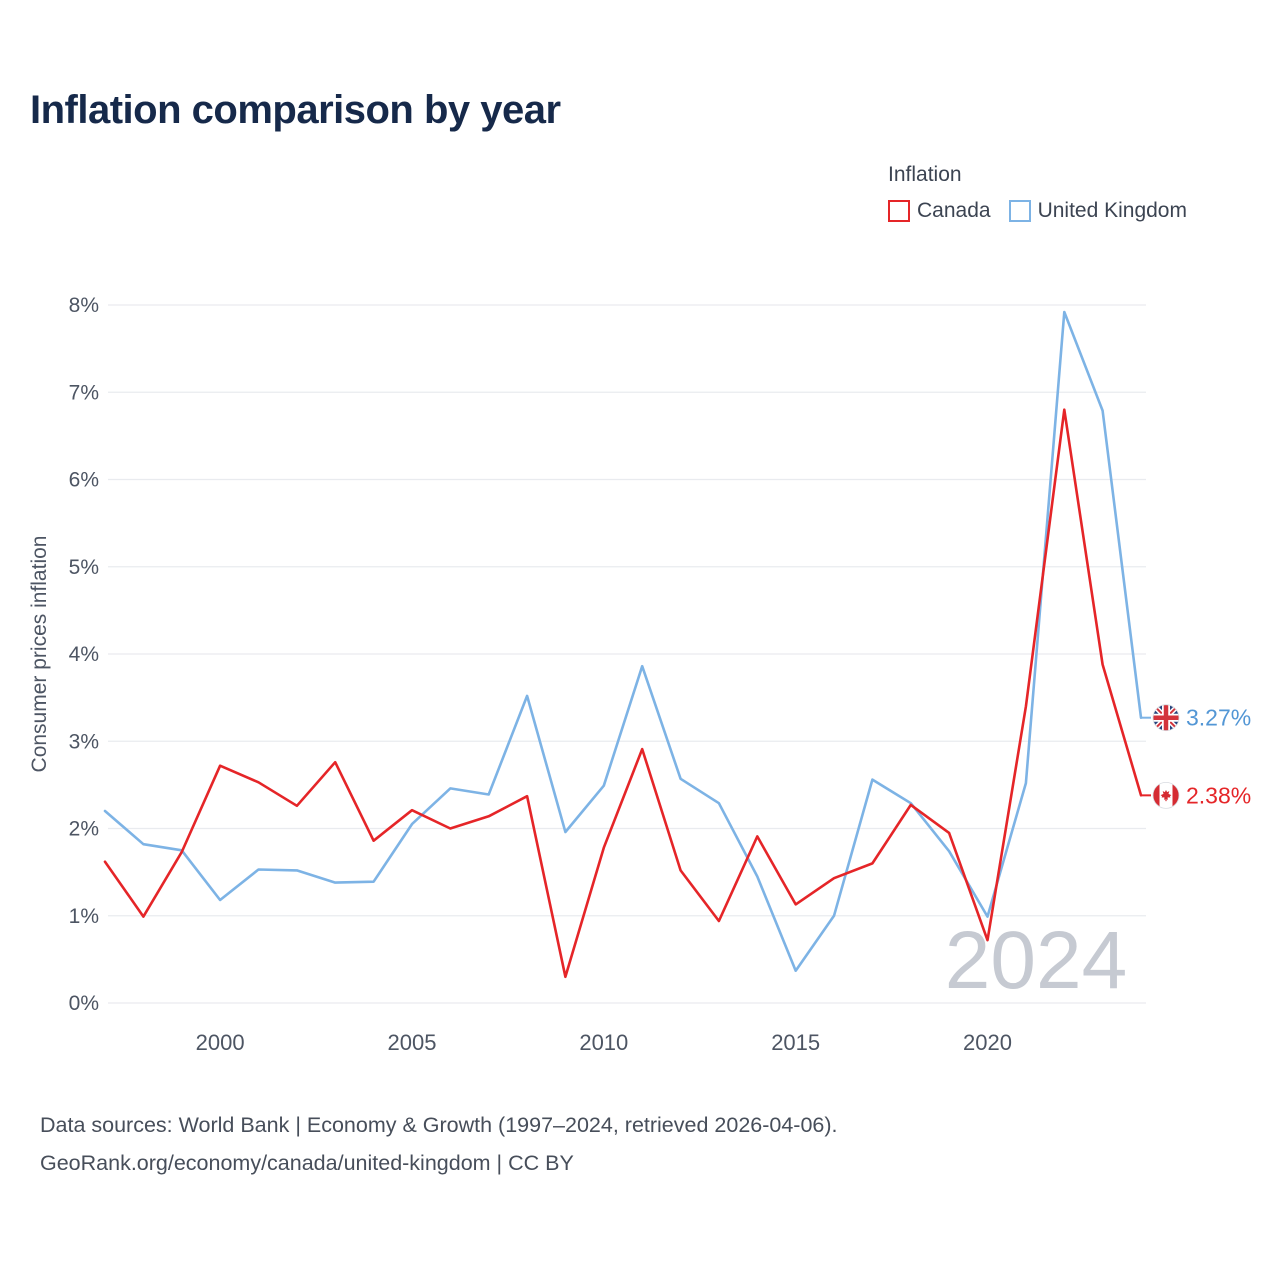 The height and width of the screenshot is (1280, 1280). Describe the element at coordinates (1166, 718) in the screenshot. I see `uk-flag-icon` at that location.